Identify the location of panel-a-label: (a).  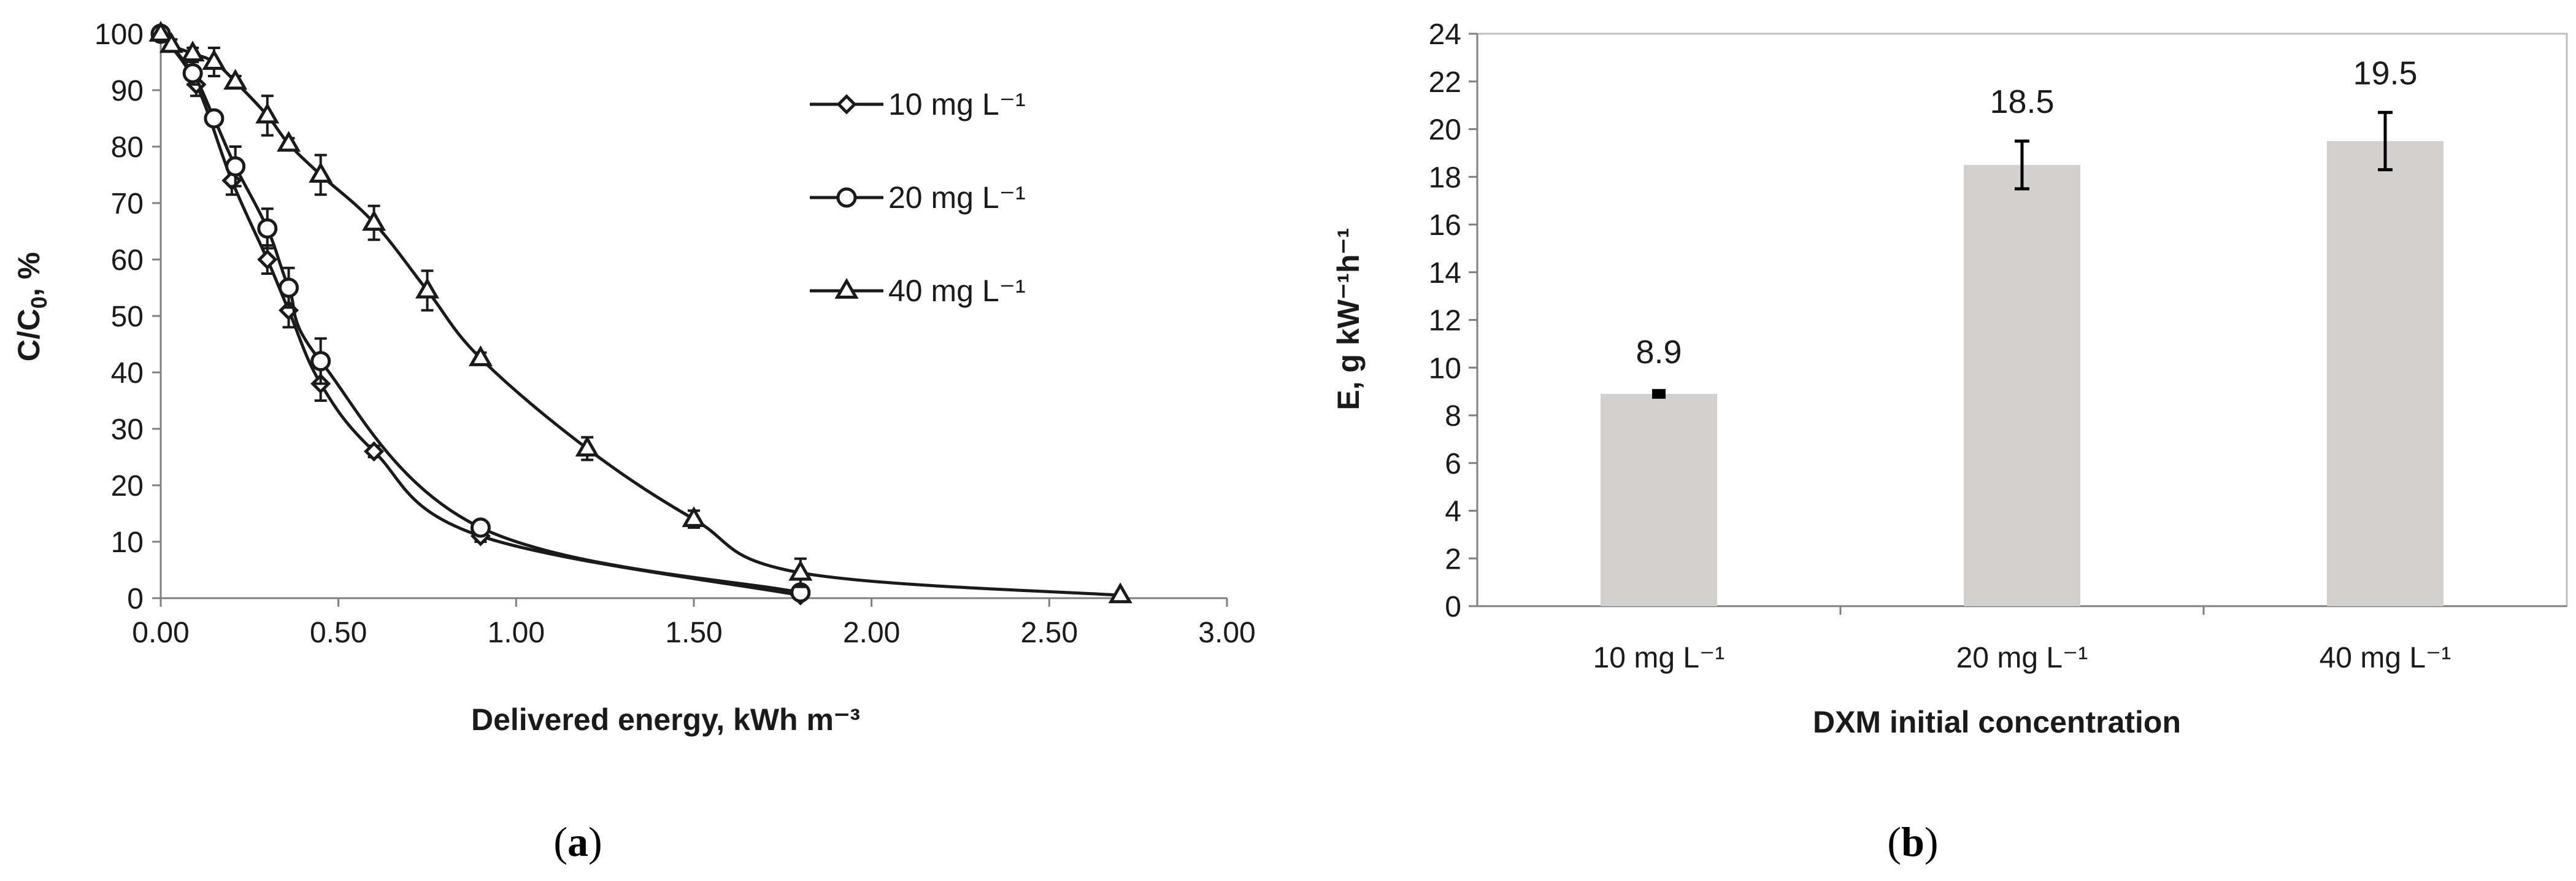
(578, 841).